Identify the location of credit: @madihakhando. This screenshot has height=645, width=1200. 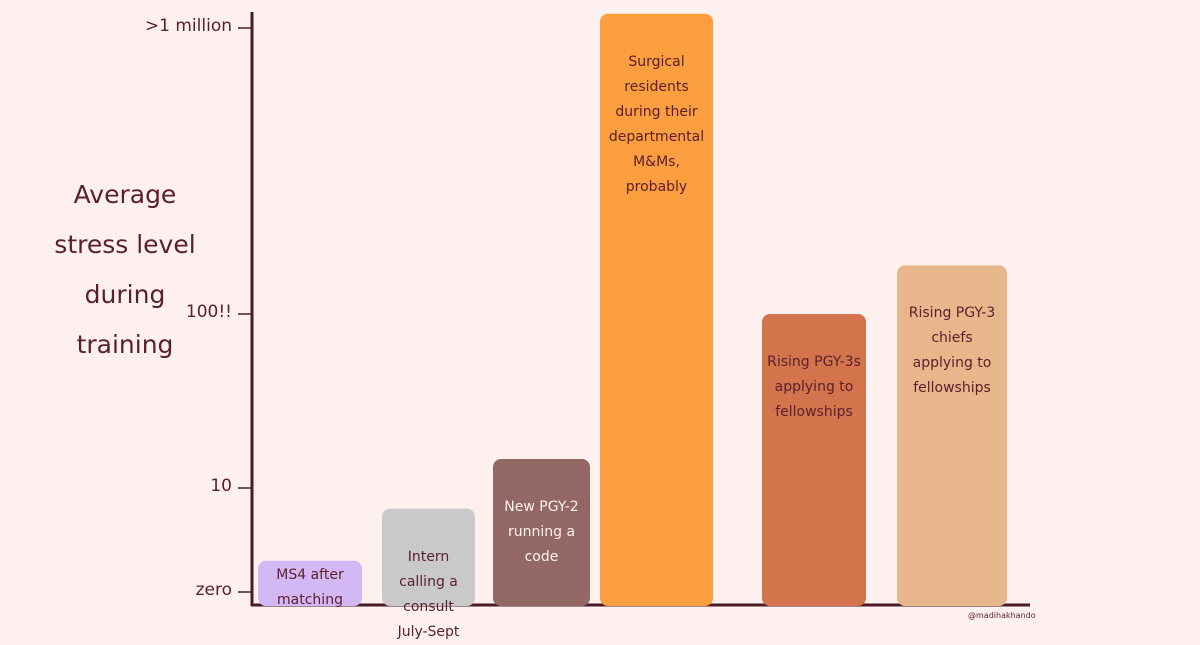
(1002, 615).